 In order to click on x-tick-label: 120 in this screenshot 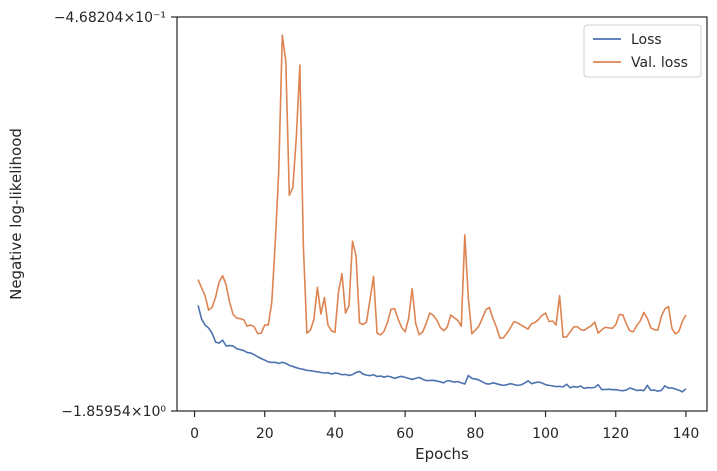, I will do `click(615, 434)`.